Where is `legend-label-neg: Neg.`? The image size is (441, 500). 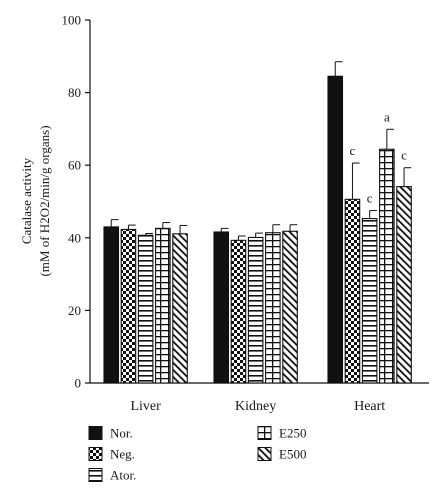
legend-label-neg: Neg. is located at coordinates (122, 454).